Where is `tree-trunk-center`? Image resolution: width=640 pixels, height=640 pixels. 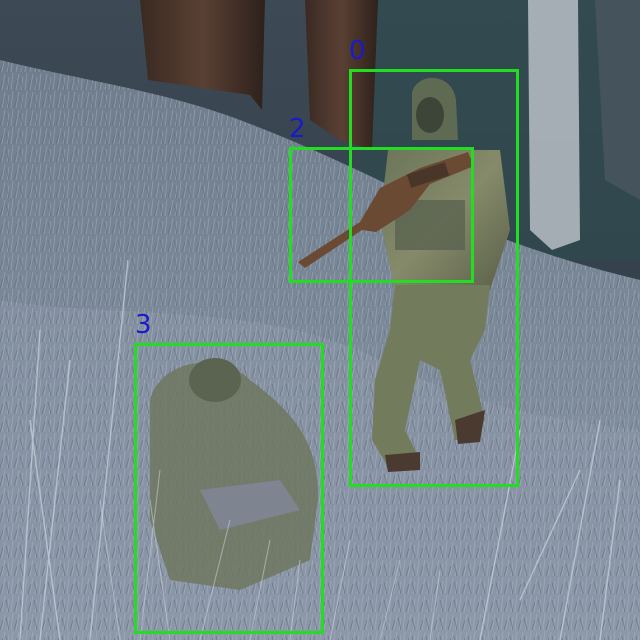
tree-trunk-center is located at coordinates (341, 75).